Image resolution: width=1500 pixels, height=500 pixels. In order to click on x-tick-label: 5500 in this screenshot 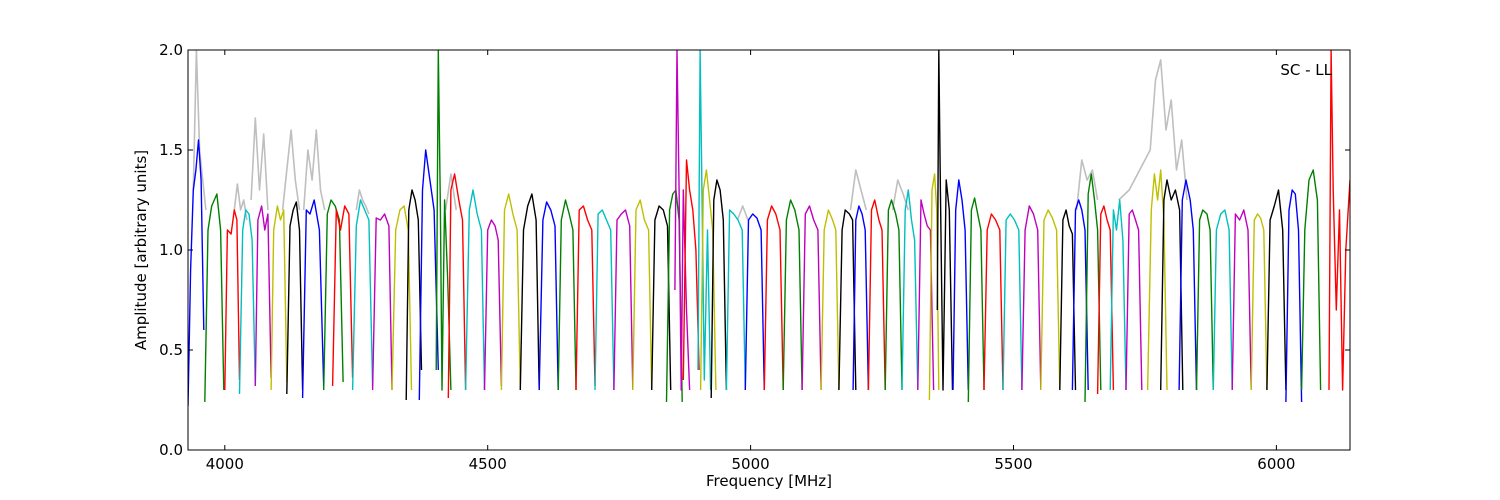, I will do `click(1013, 464)`.